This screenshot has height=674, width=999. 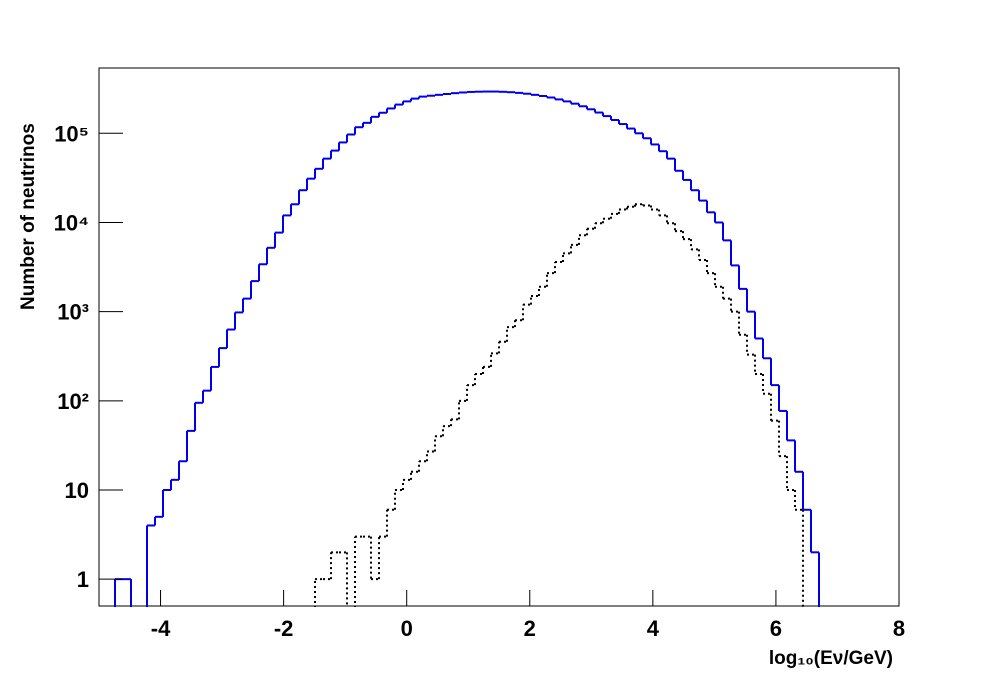 I want to click on y-tick-label: 10², so click(x=73, y=401).